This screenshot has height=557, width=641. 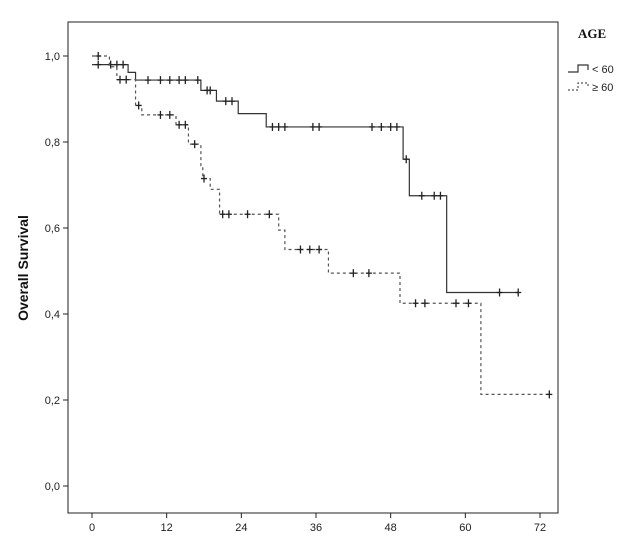 I want to click on y-axis: 0,0 0,2 0,4 0,6 0,8 1,0, so click(x=56, y=272).